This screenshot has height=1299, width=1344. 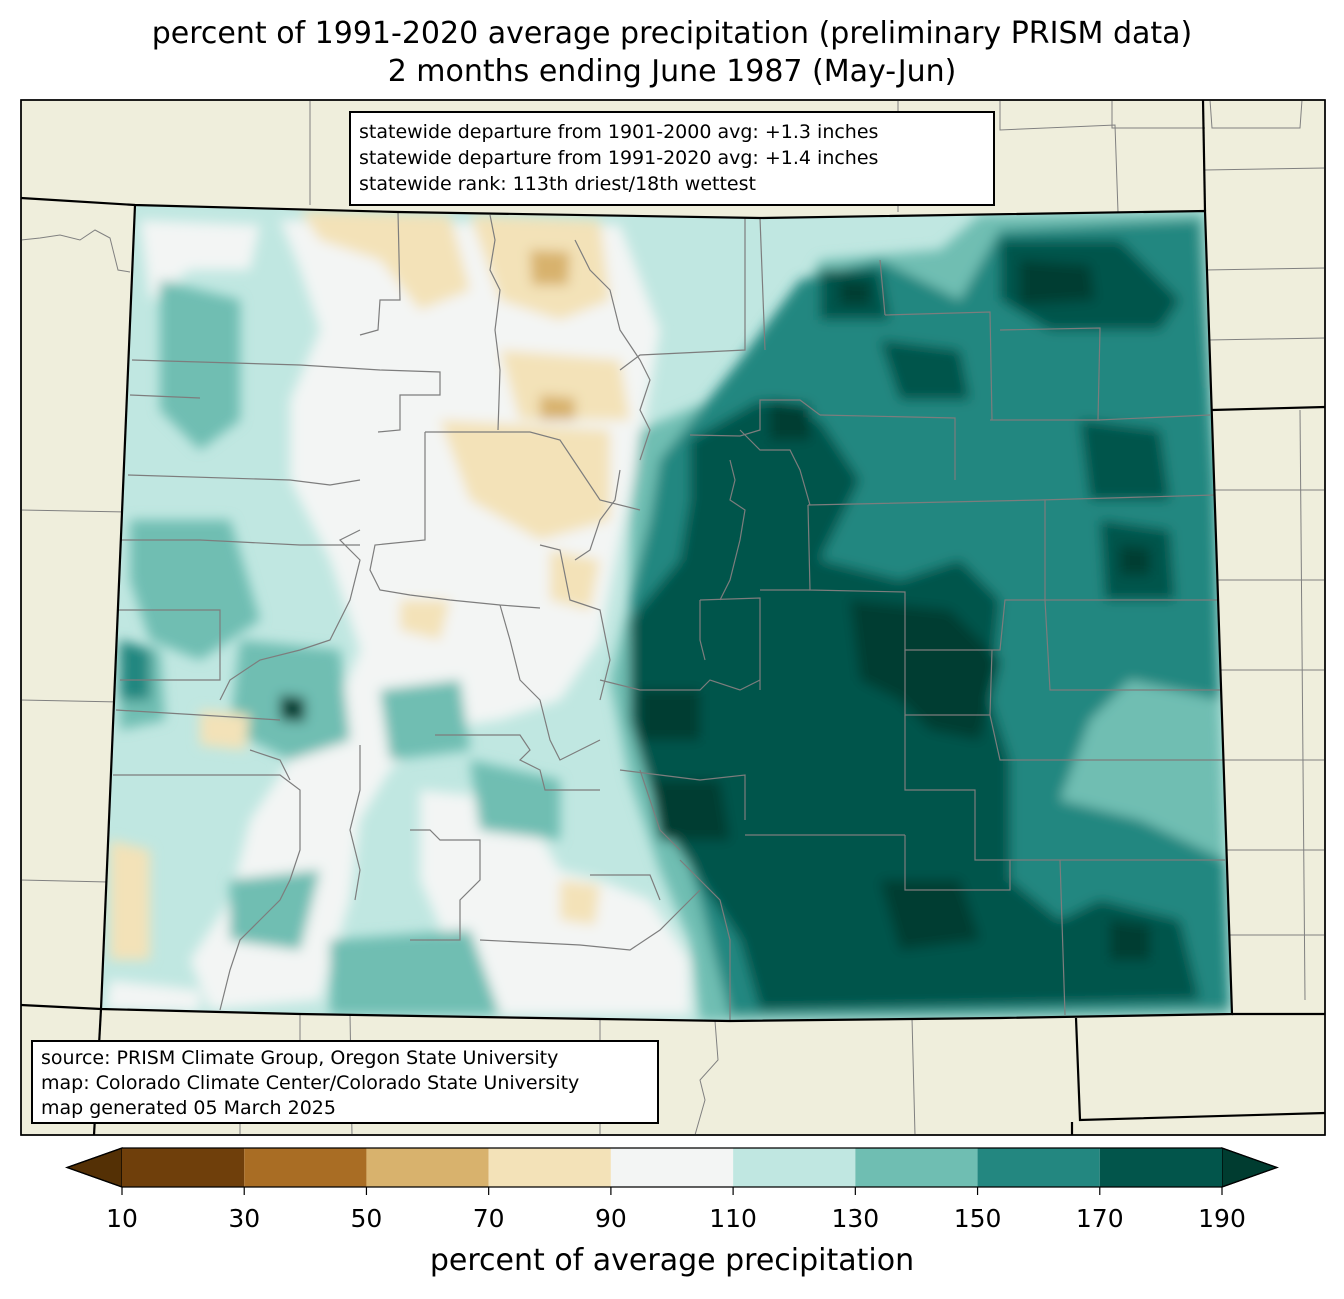 I want to click on colorbar-tick-label: 70, so click(x=488, y=1218).